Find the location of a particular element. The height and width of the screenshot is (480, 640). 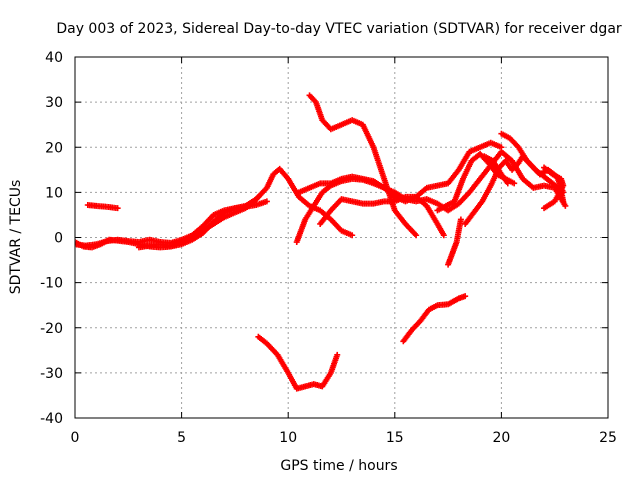

series-s16 is located at coordinates (554, 188).